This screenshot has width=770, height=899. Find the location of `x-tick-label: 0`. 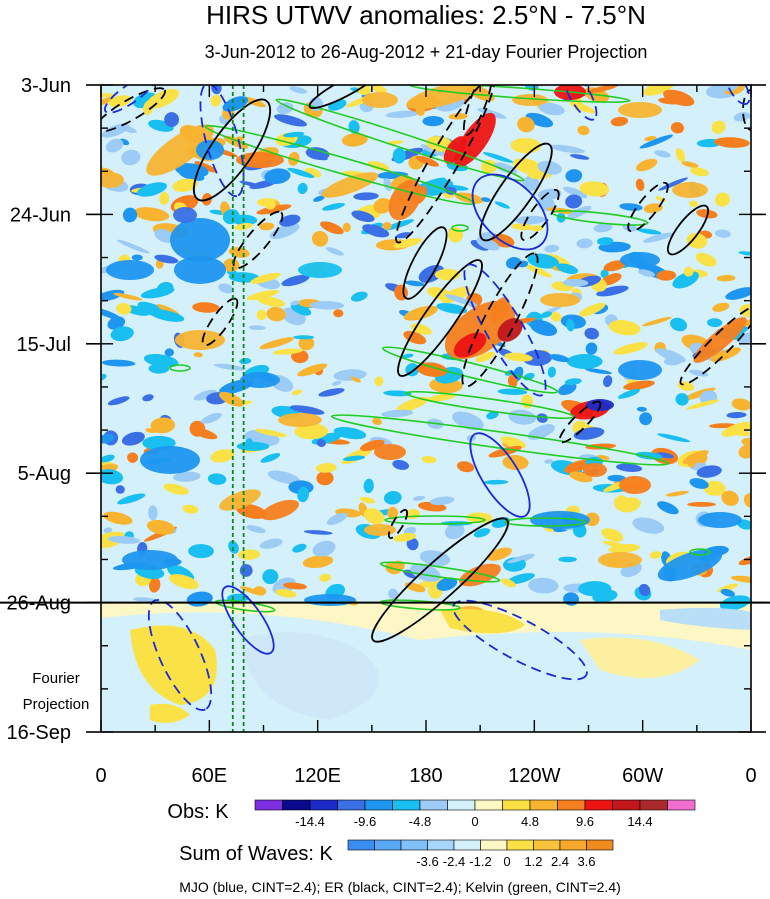

x-tick-label: 0 is located at coordinates (100, 776).